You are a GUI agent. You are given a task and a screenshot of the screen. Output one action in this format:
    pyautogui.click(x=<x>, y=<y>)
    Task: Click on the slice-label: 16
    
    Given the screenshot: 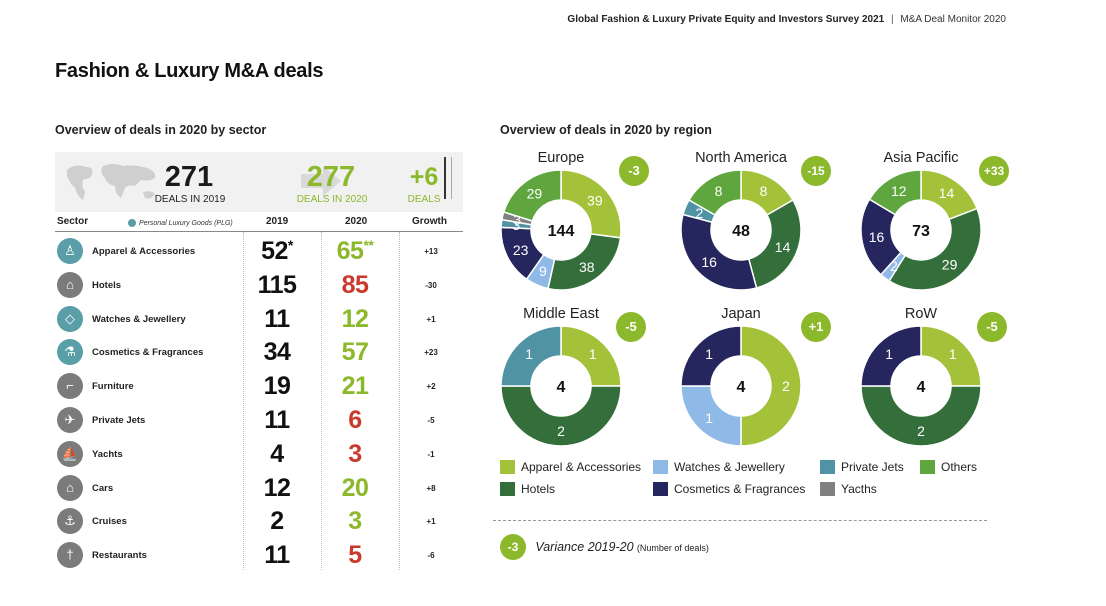 What is the action you would take?
    pyautogui.click(x=709, y=262)
    